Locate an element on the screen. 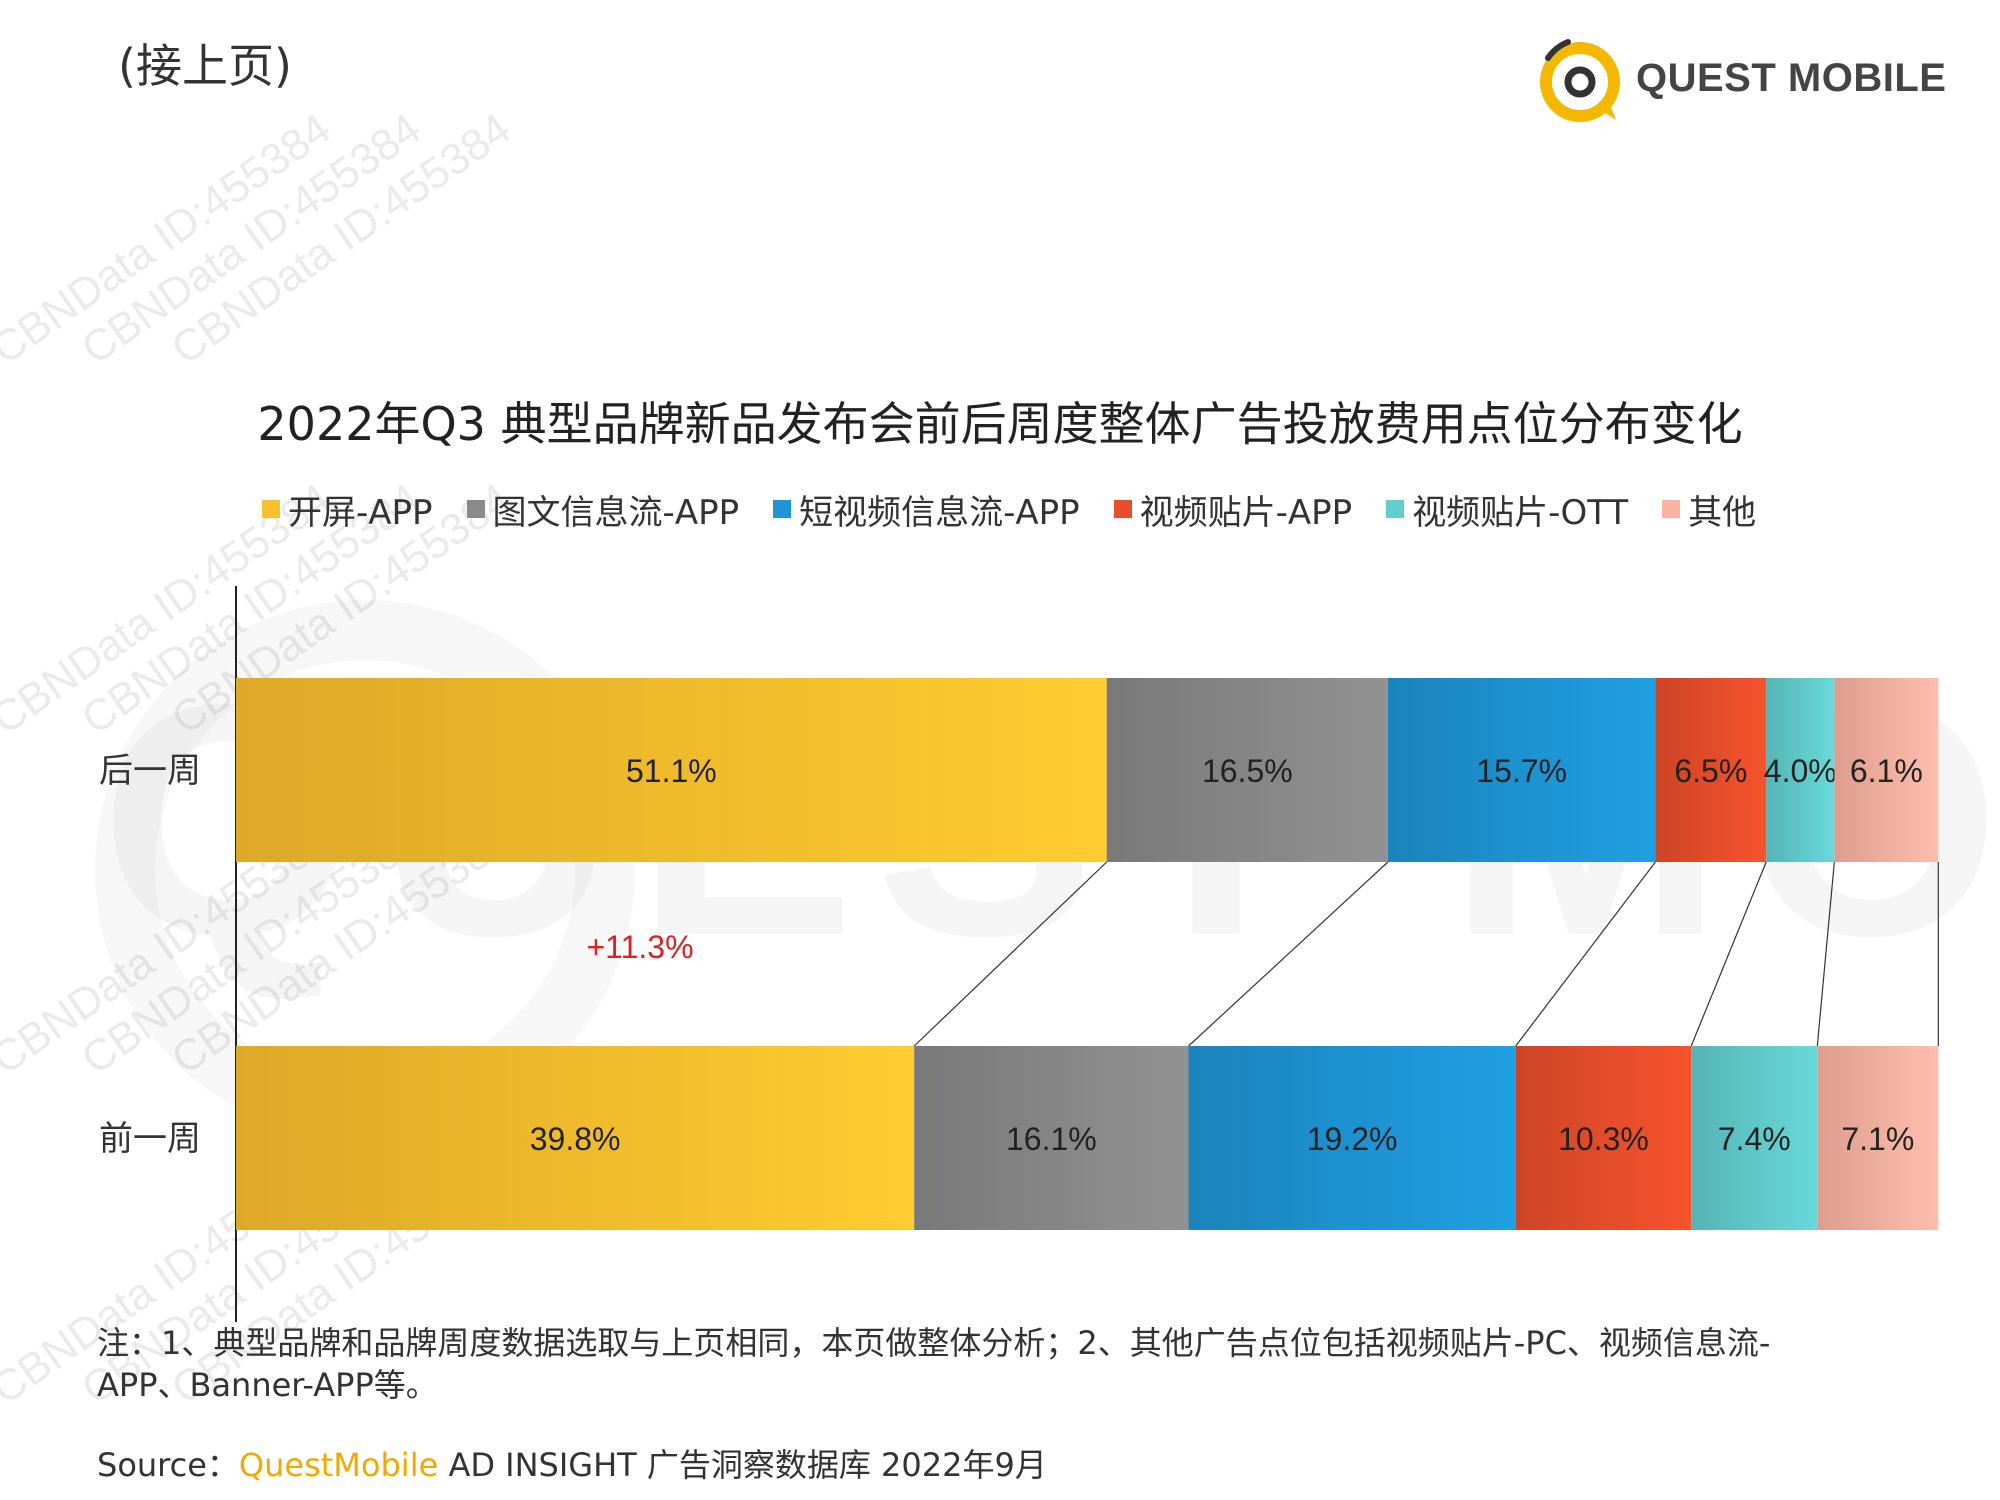  data-label: 15.7% is located at coordinates (1521, 771).